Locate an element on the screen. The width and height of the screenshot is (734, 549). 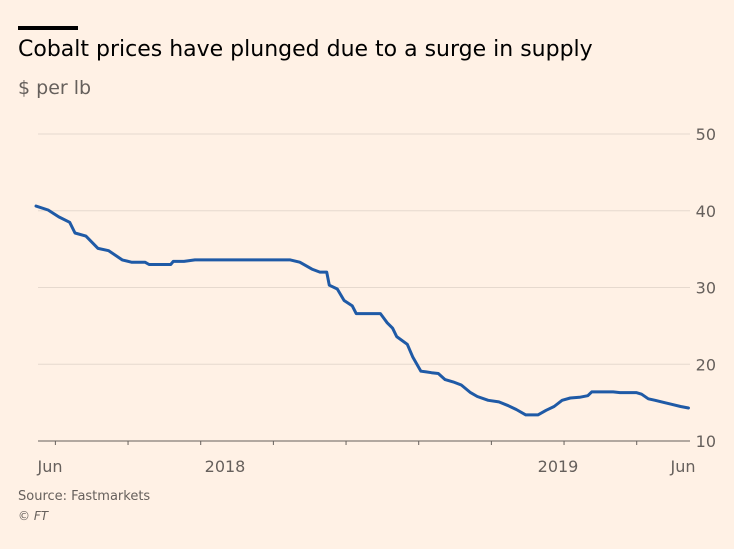
y-tick-label: 50 is located at coordinates (706, 134).